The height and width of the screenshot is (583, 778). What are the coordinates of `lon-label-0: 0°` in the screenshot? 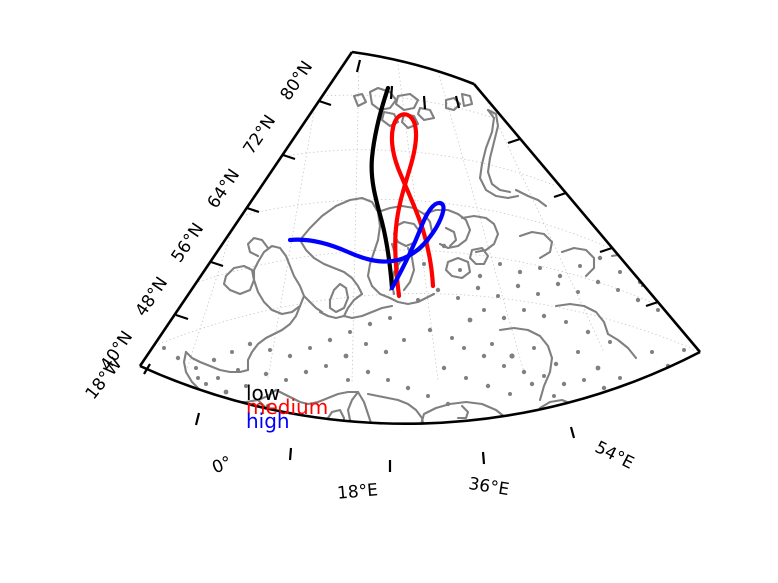 It's located at (221, 465).